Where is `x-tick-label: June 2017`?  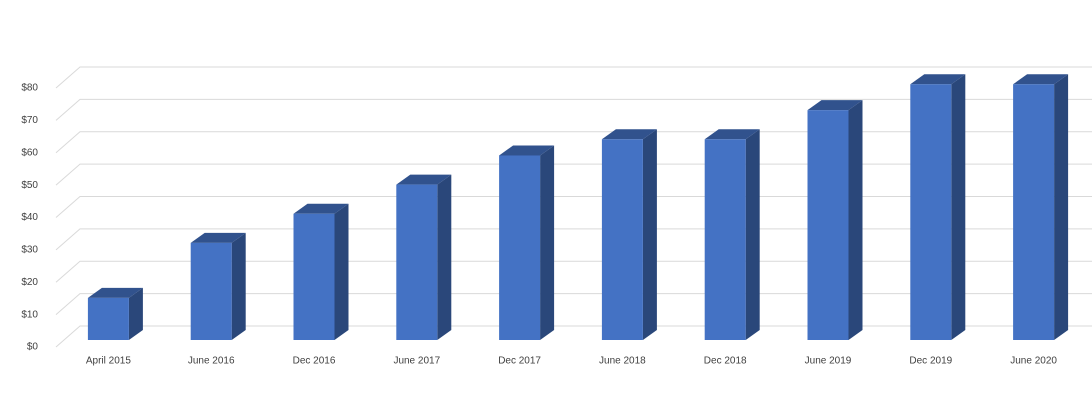 x-tick-label: June 2017 is located at coordinates (416, 361).